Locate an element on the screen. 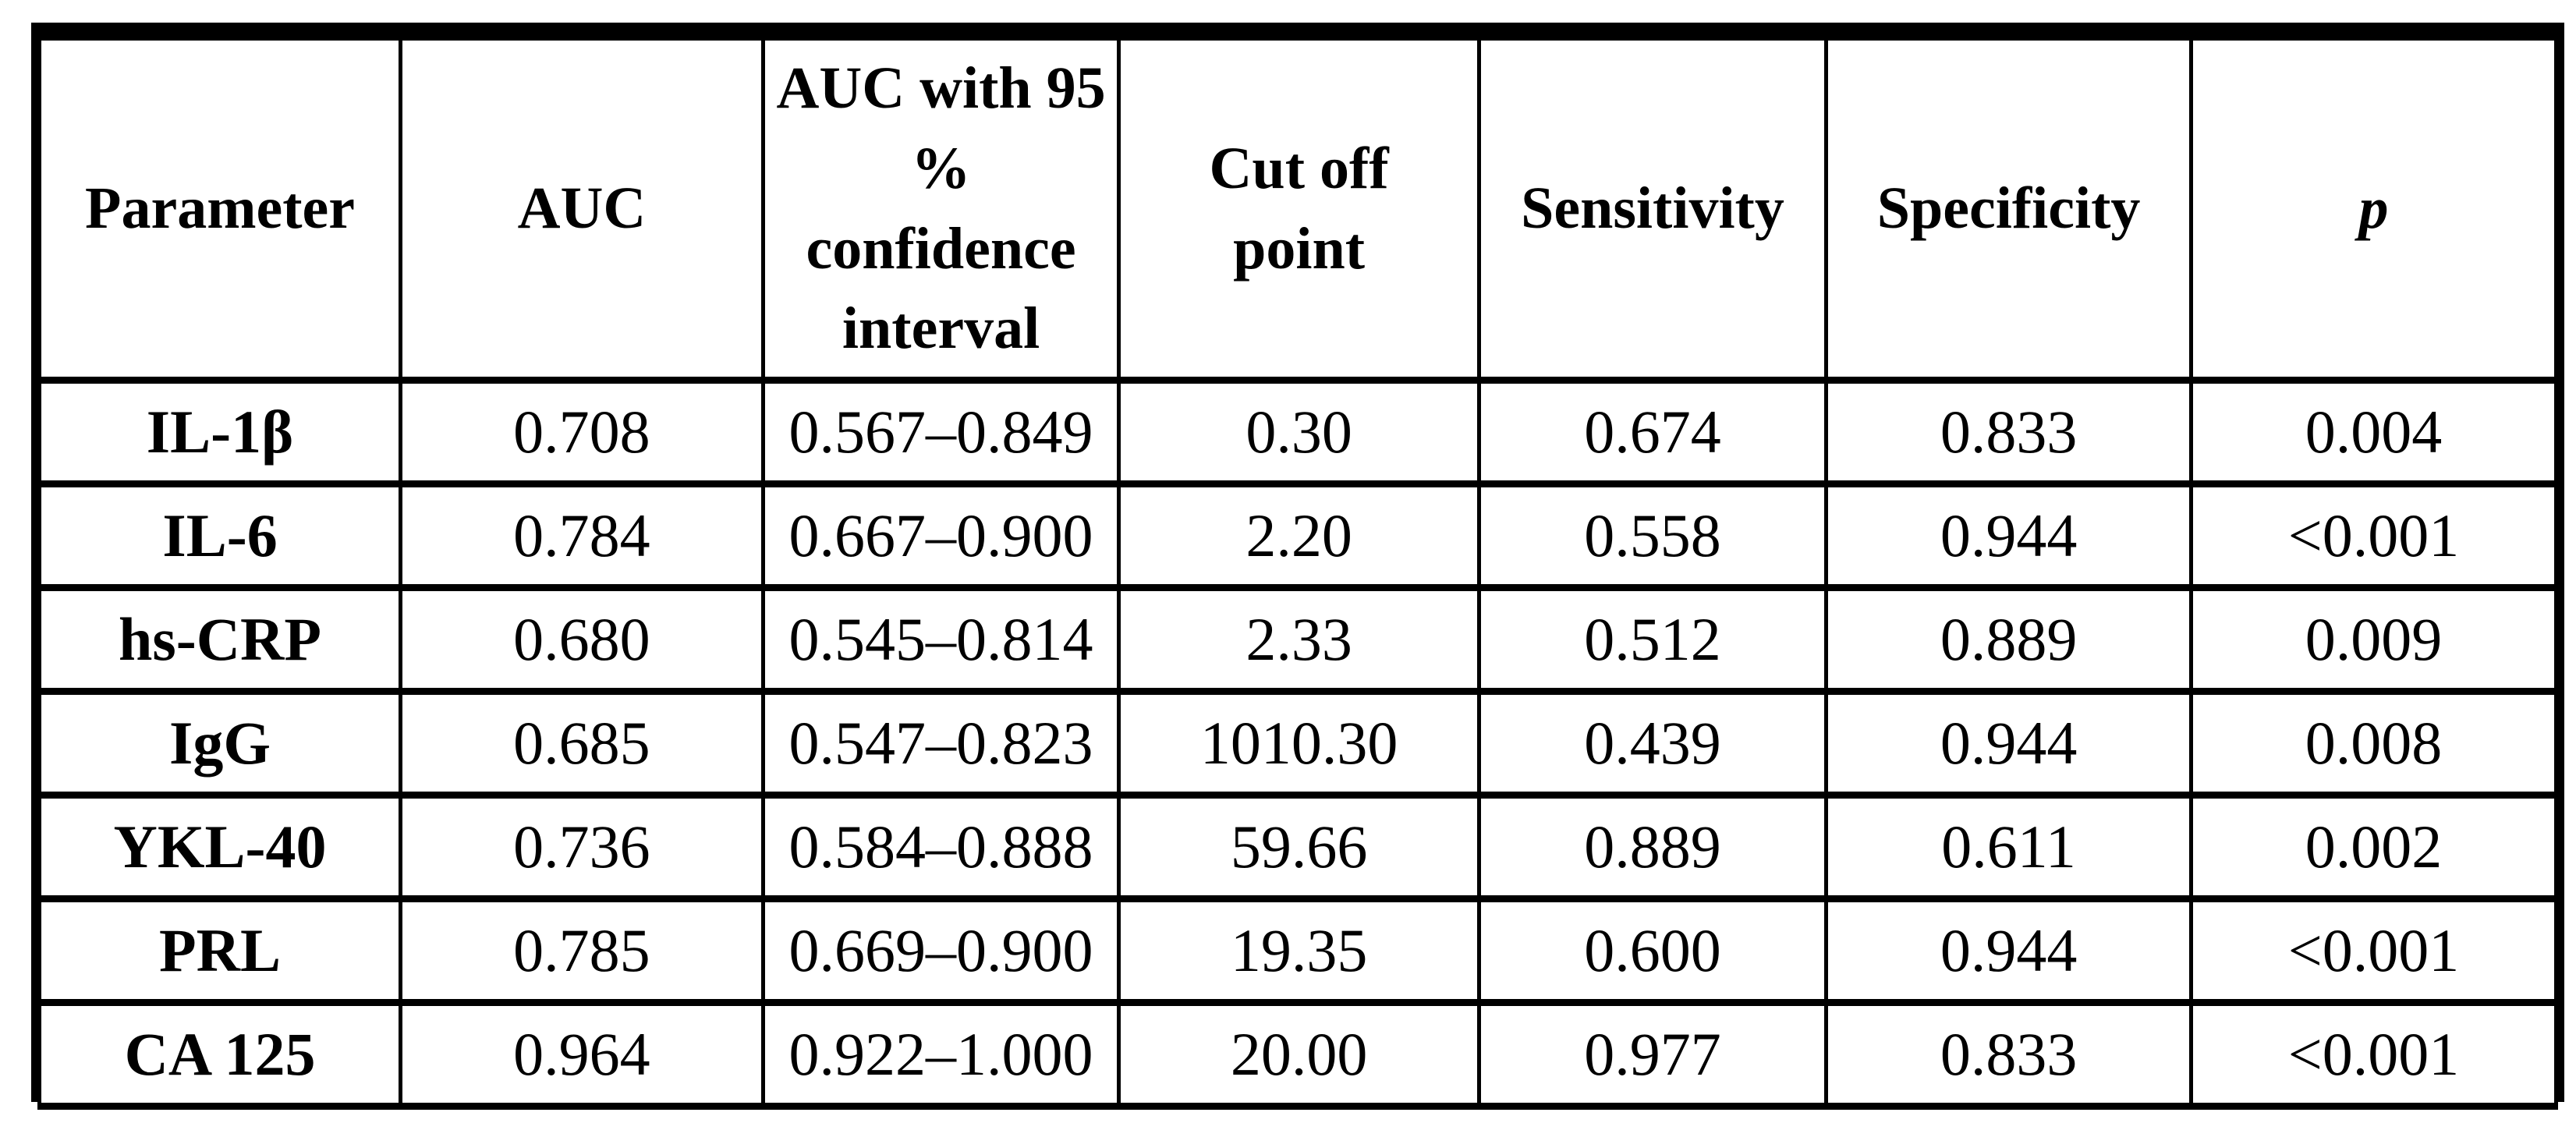 Image resolution: width=2576 pixels, height=1123 pixels. cell-auc-ci: 0.567–0.849 is located at coordinates (940, 432).